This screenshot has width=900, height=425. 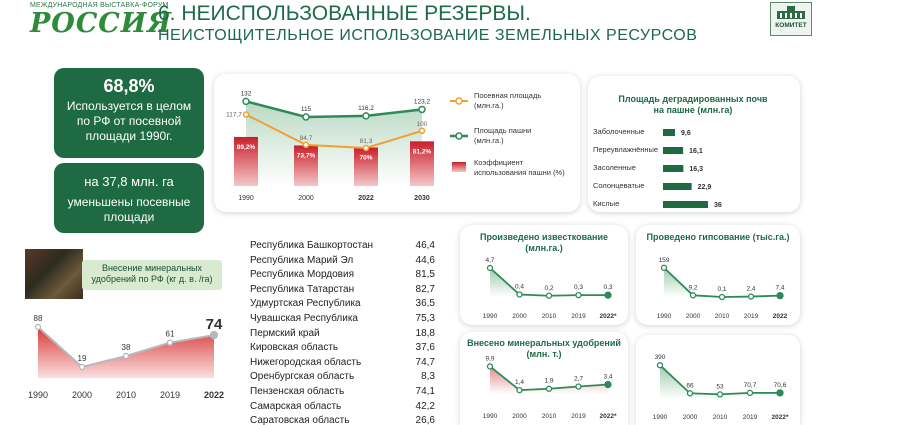 What do you see at coordinates (779, 288) in the screenshot?
I see `data-label: 7,4` at bounding box center [779, 288].